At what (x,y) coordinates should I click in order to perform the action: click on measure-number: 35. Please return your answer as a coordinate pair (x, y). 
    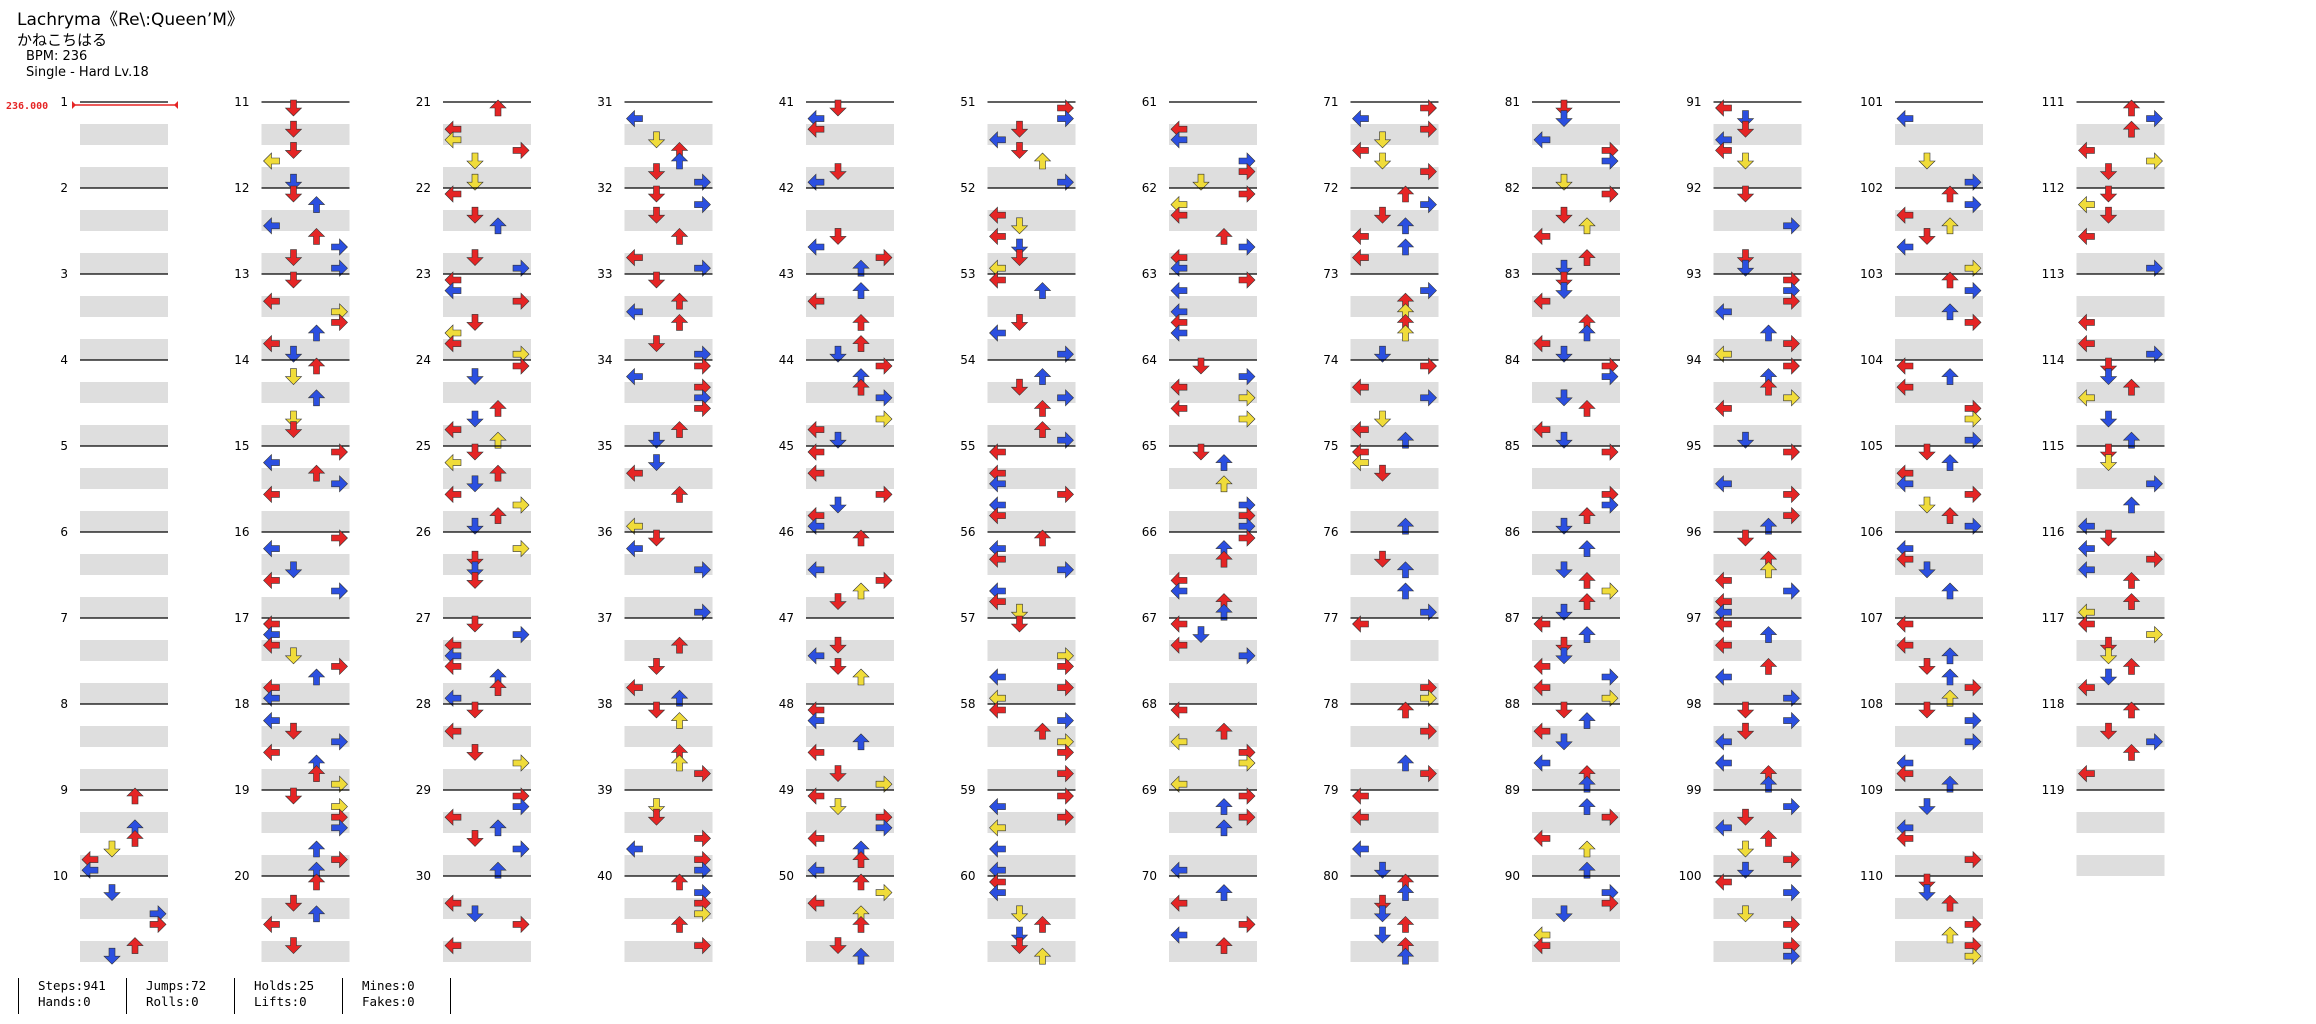
    Looking at the image, I should click on (604, 446).